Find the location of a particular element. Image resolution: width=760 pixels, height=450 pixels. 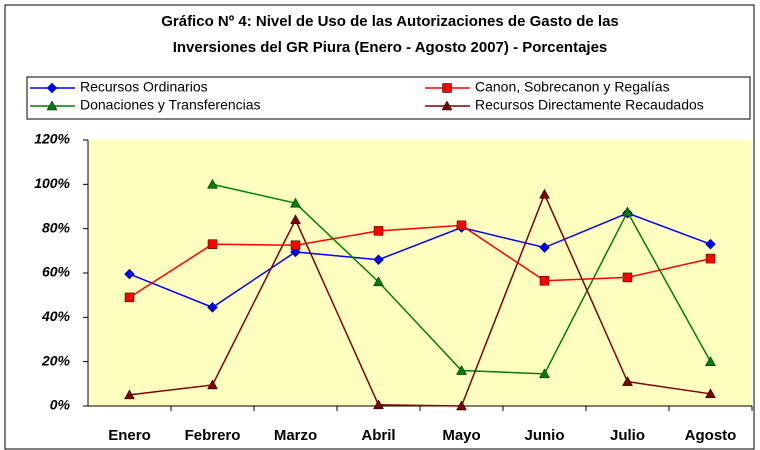

legend-box is located at coordinates (388, 98).